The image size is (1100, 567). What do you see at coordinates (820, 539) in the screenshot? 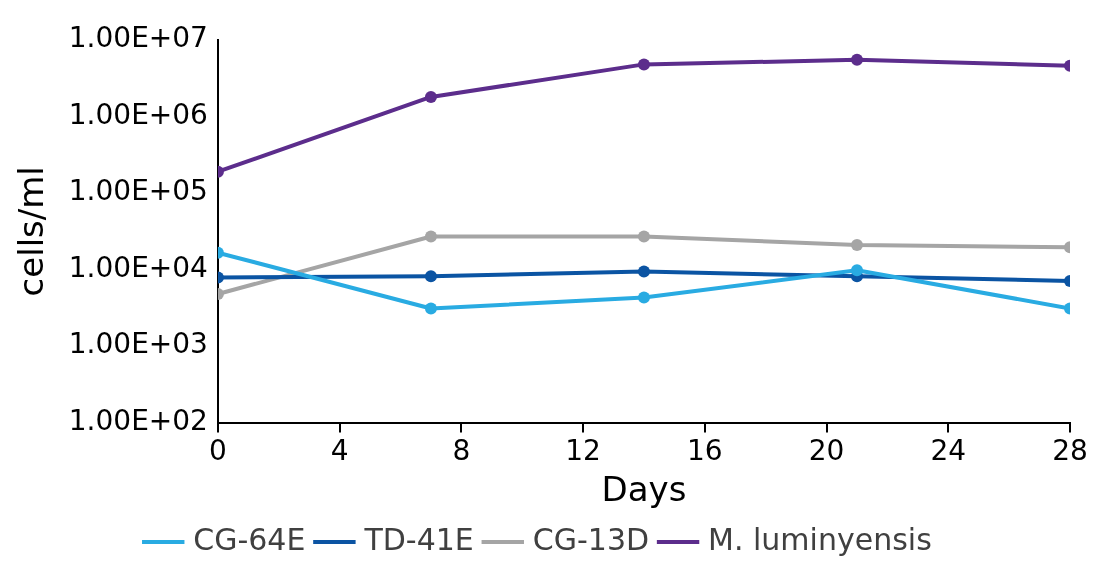
I see `legend-label: M. luminyensis` at bounding box center [820, 539].